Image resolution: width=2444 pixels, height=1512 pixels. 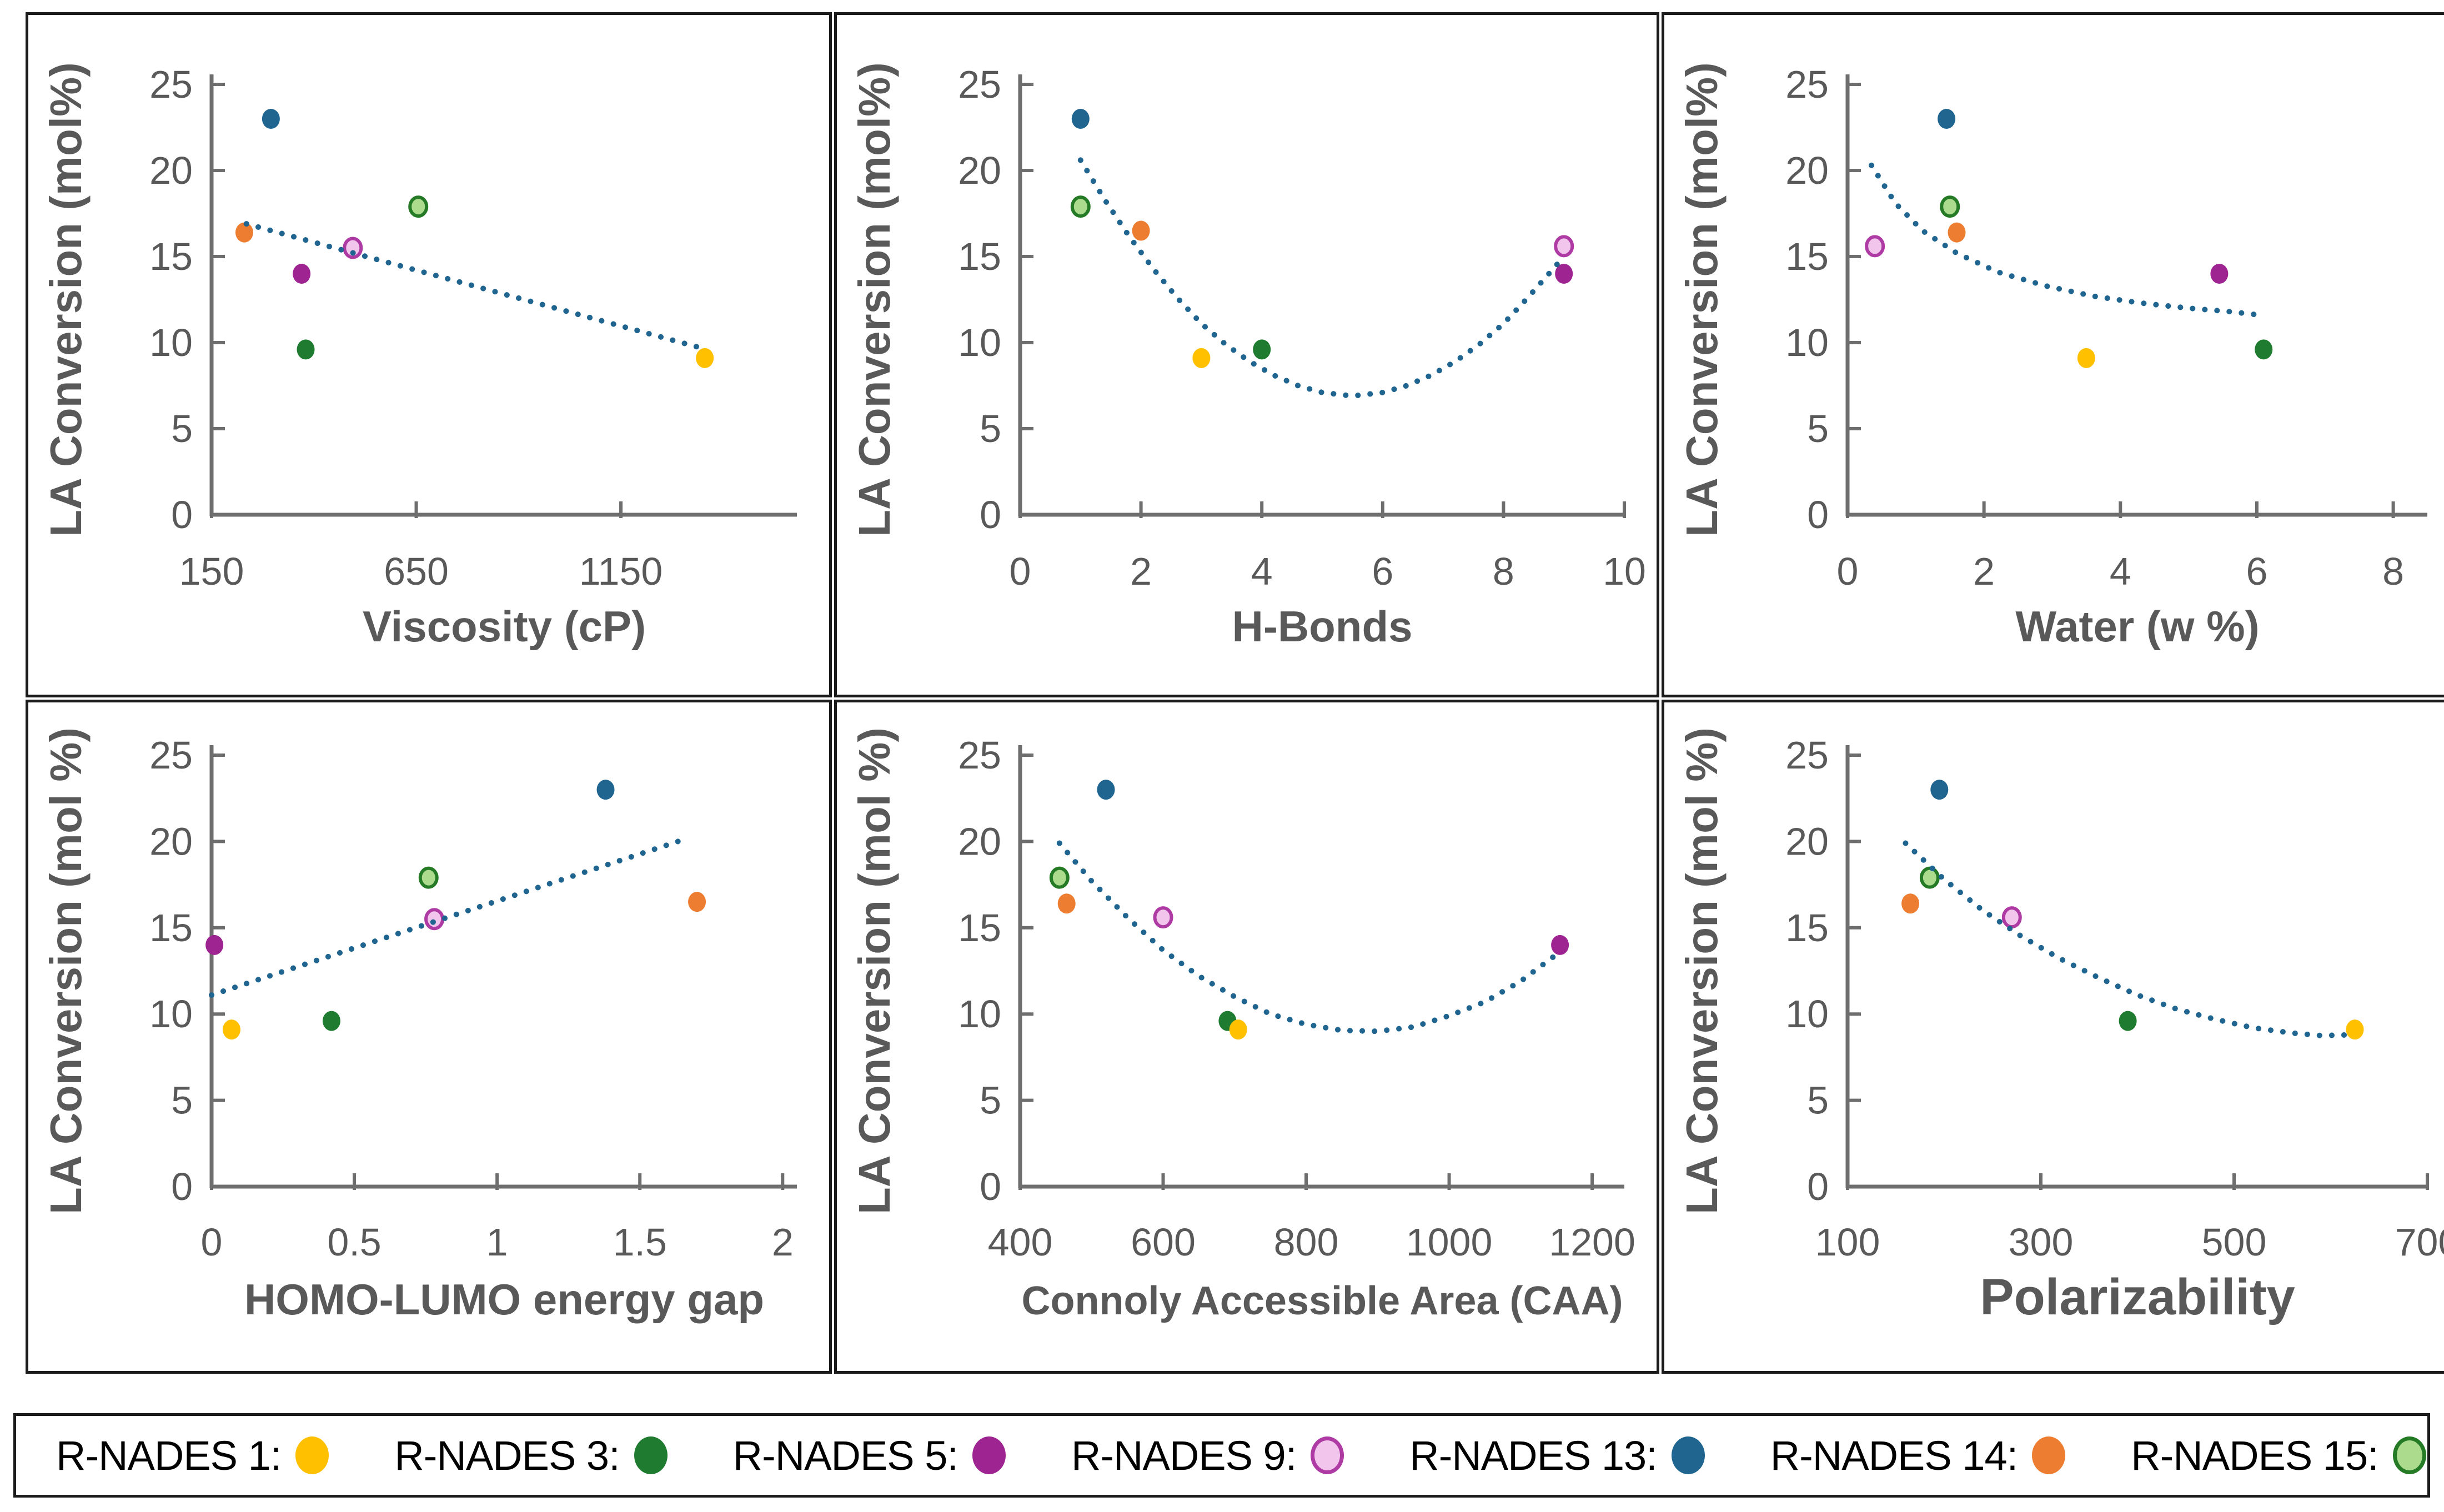 I want to click on x-axis-title: H-Bonds, so click(x=1322, y=627).